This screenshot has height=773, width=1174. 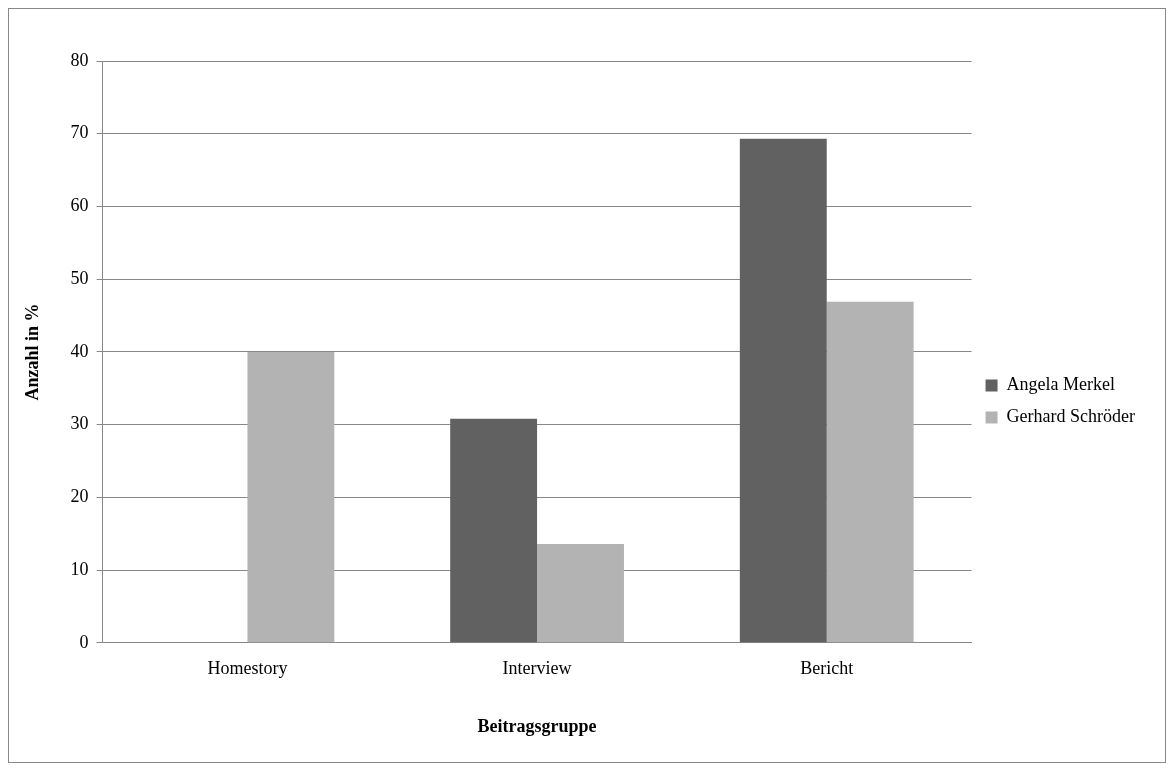 What do you see at coordinates (537, 668) in the screenshot?
I see `x-tick-label: Interview` at bounding box center [537, 668].